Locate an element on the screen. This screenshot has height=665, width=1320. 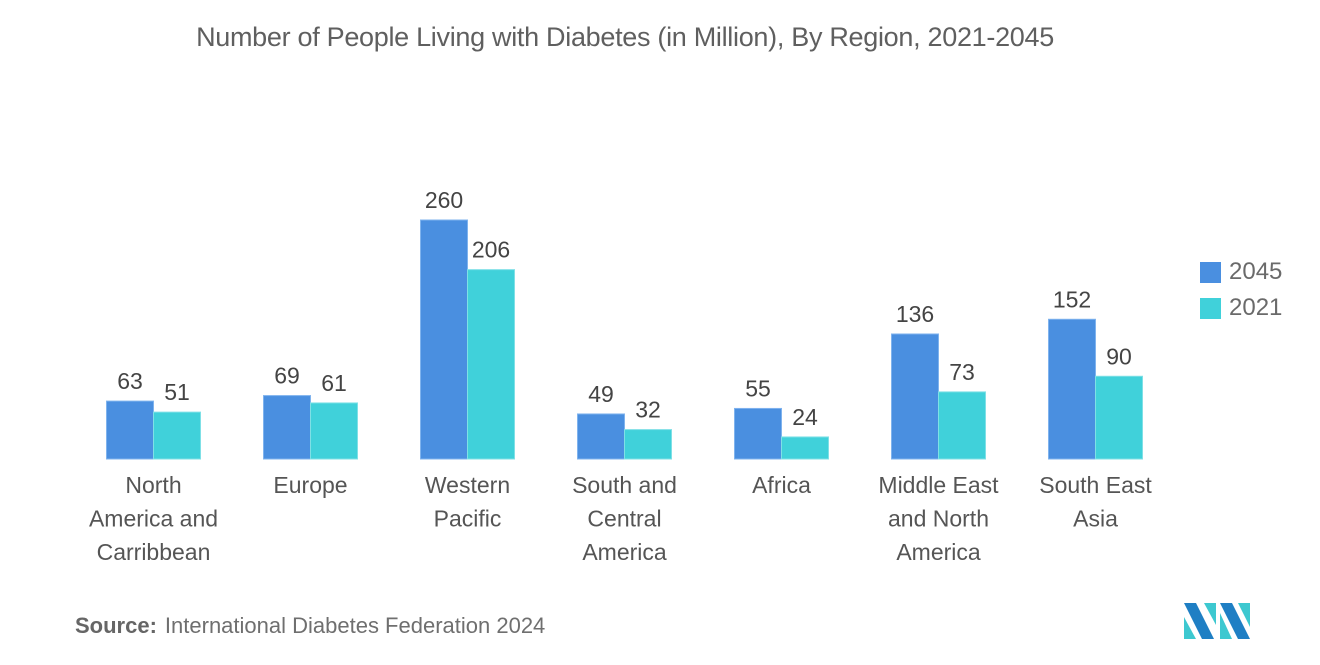
category-label-6-line-0: South East is located at coordinates (1095, 485).